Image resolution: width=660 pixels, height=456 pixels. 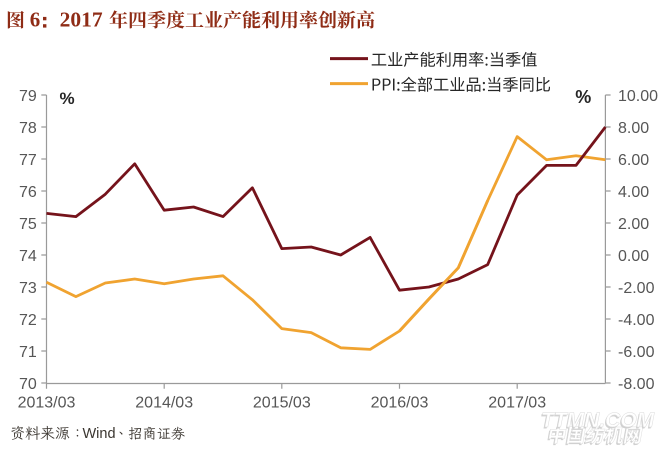 What do you see at coordinates (633, 128) in the screenshot?
I see `svg-text: 8.00` at bounding box center [633, 128].